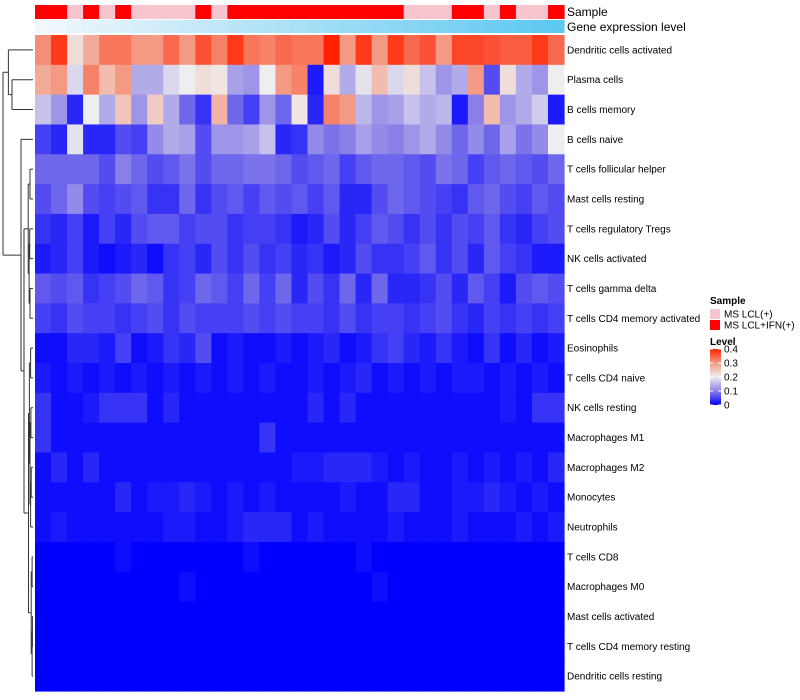 The image size is (800, 700). What do you see at coordinates (715, 314) in the screenshot?
I see `legend-swatch-lcl` at bounding box center [715, 314].